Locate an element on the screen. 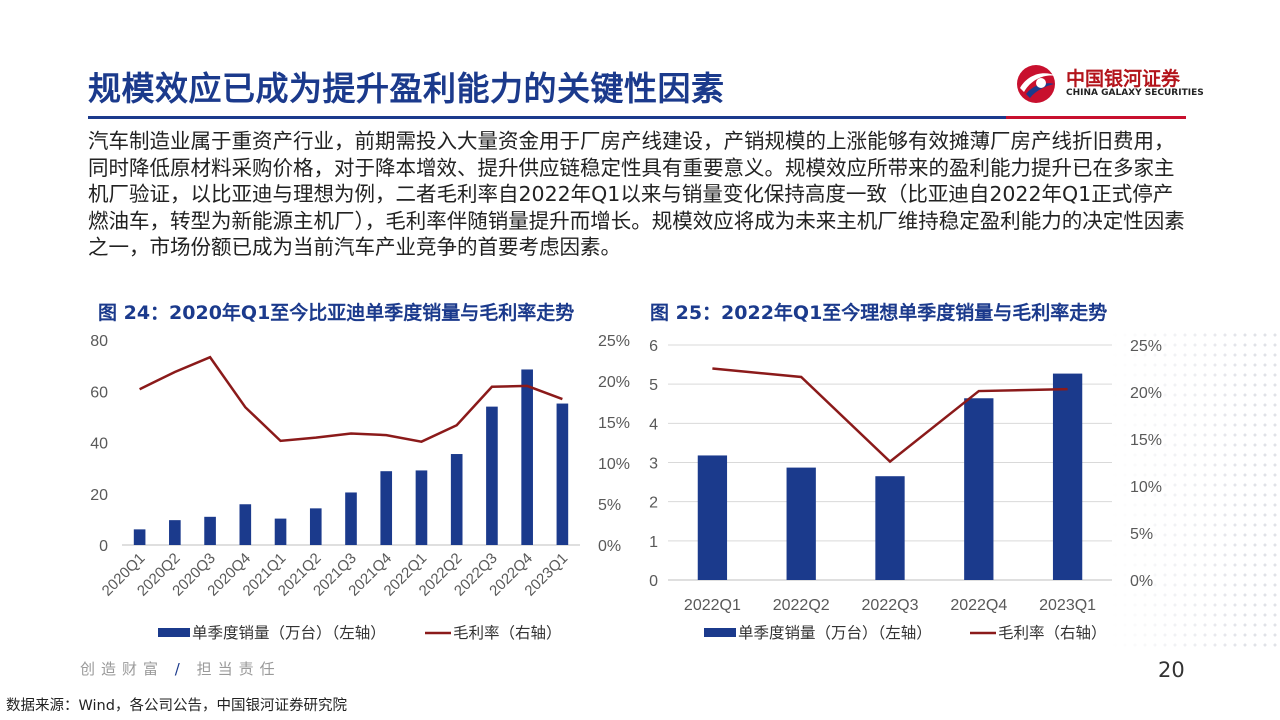 The height and width of the screenshot is (720, 1280). slogan-slash: / is located at coordinates (180, 669).